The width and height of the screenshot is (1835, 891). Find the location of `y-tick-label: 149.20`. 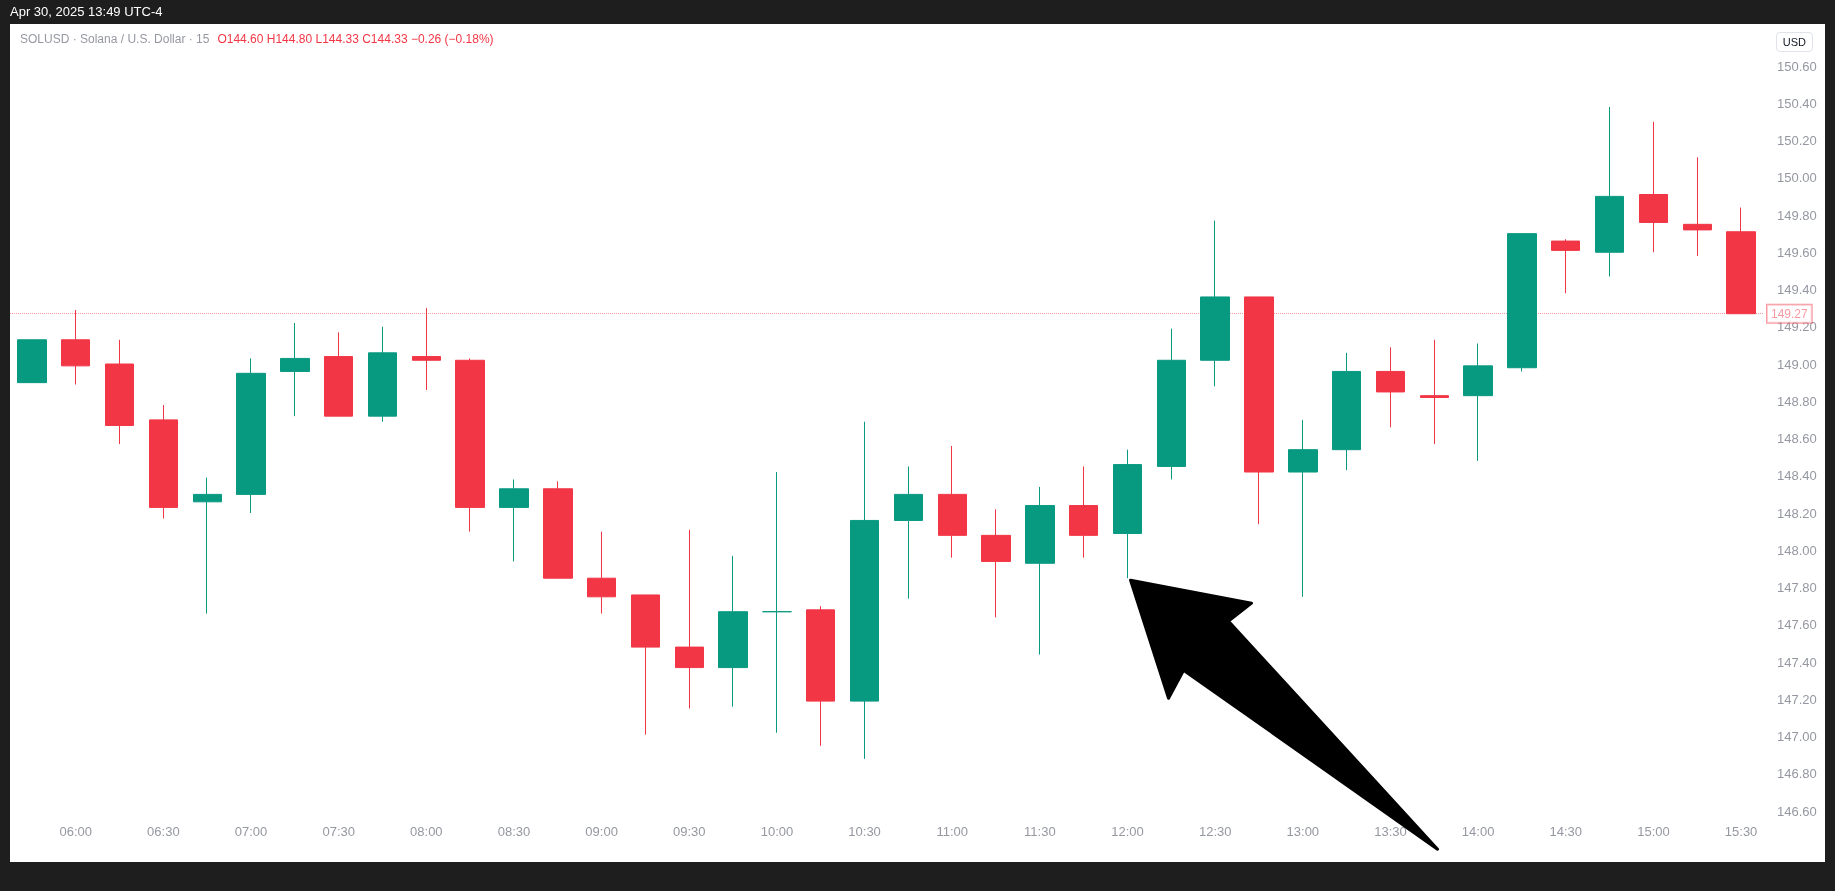

y-tick-label: 149.20 is located at coordinates (1797, 327).